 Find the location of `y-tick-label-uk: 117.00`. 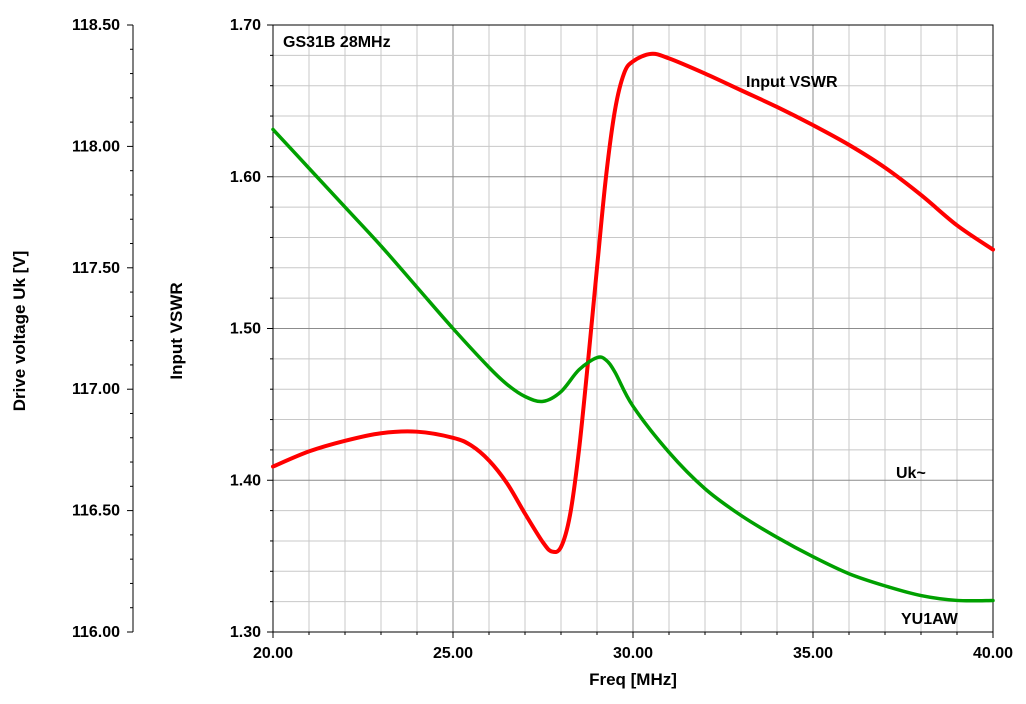

y-tick-label-uk: 117.00 is located at coordinates (96, 389).